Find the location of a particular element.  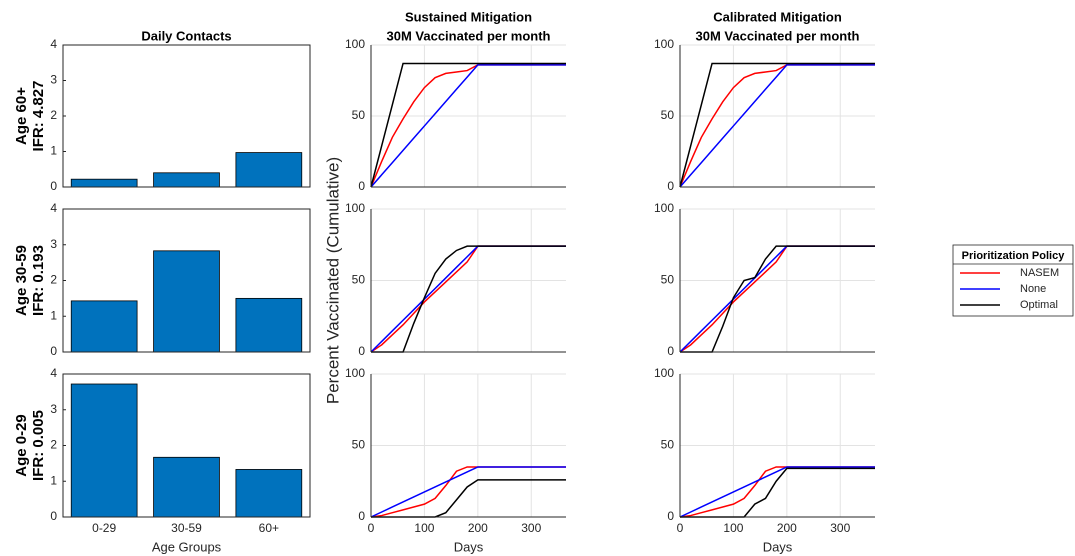

y-label: Age 30-59 IFR: 0.193 is located at coordinates (30, 280).